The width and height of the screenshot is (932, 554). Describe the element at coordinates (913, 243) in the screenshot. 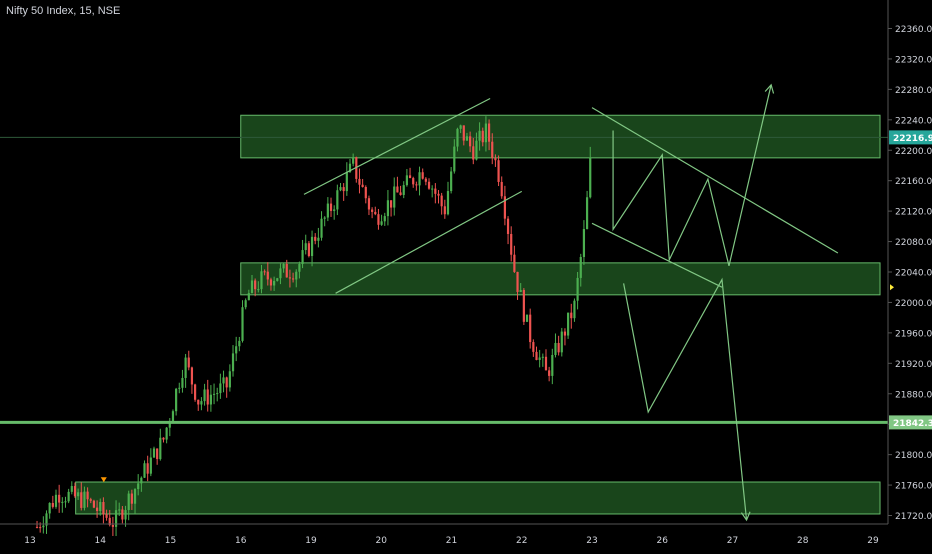

I see `y-tick-label: 22080.00` at that location.